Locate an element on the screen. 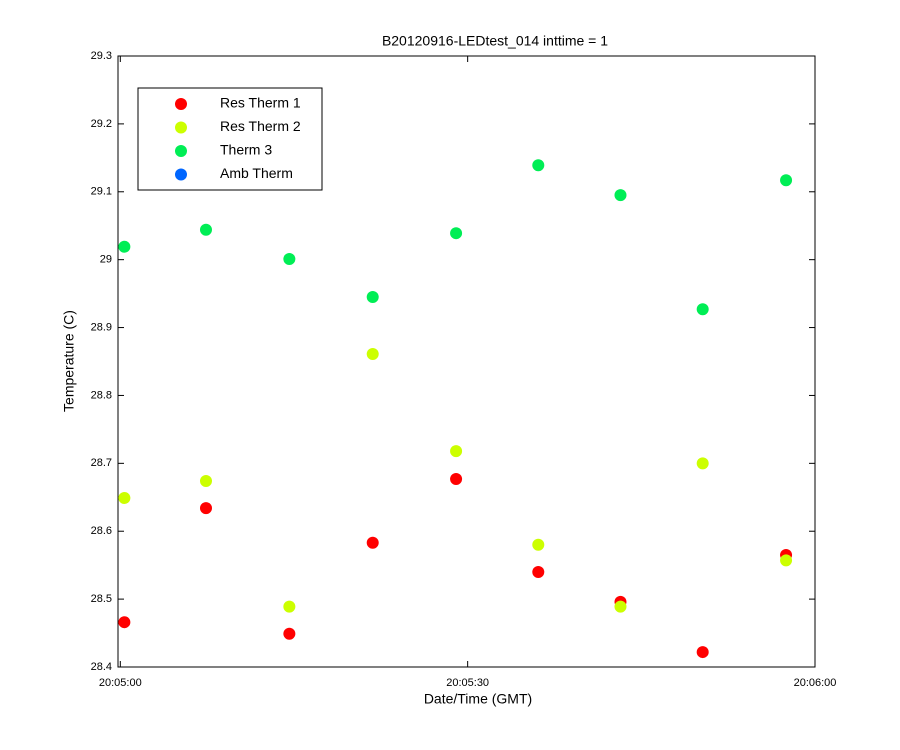 This screenshot has height=750, width=900. x-axis-label: Date/Time (GMT) is located at coordinates (478, 699).